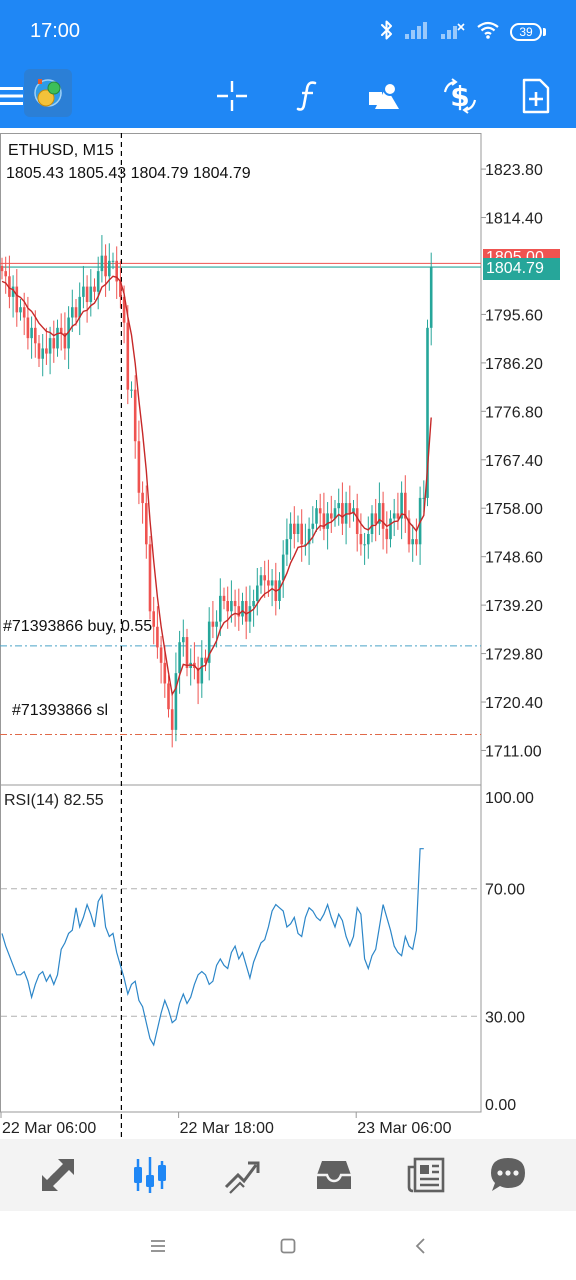 The image size is (576, 1280). I want to click on ohlc-label: 1805.43 1805.43 1804.79 1804.79, so click(128, 173).